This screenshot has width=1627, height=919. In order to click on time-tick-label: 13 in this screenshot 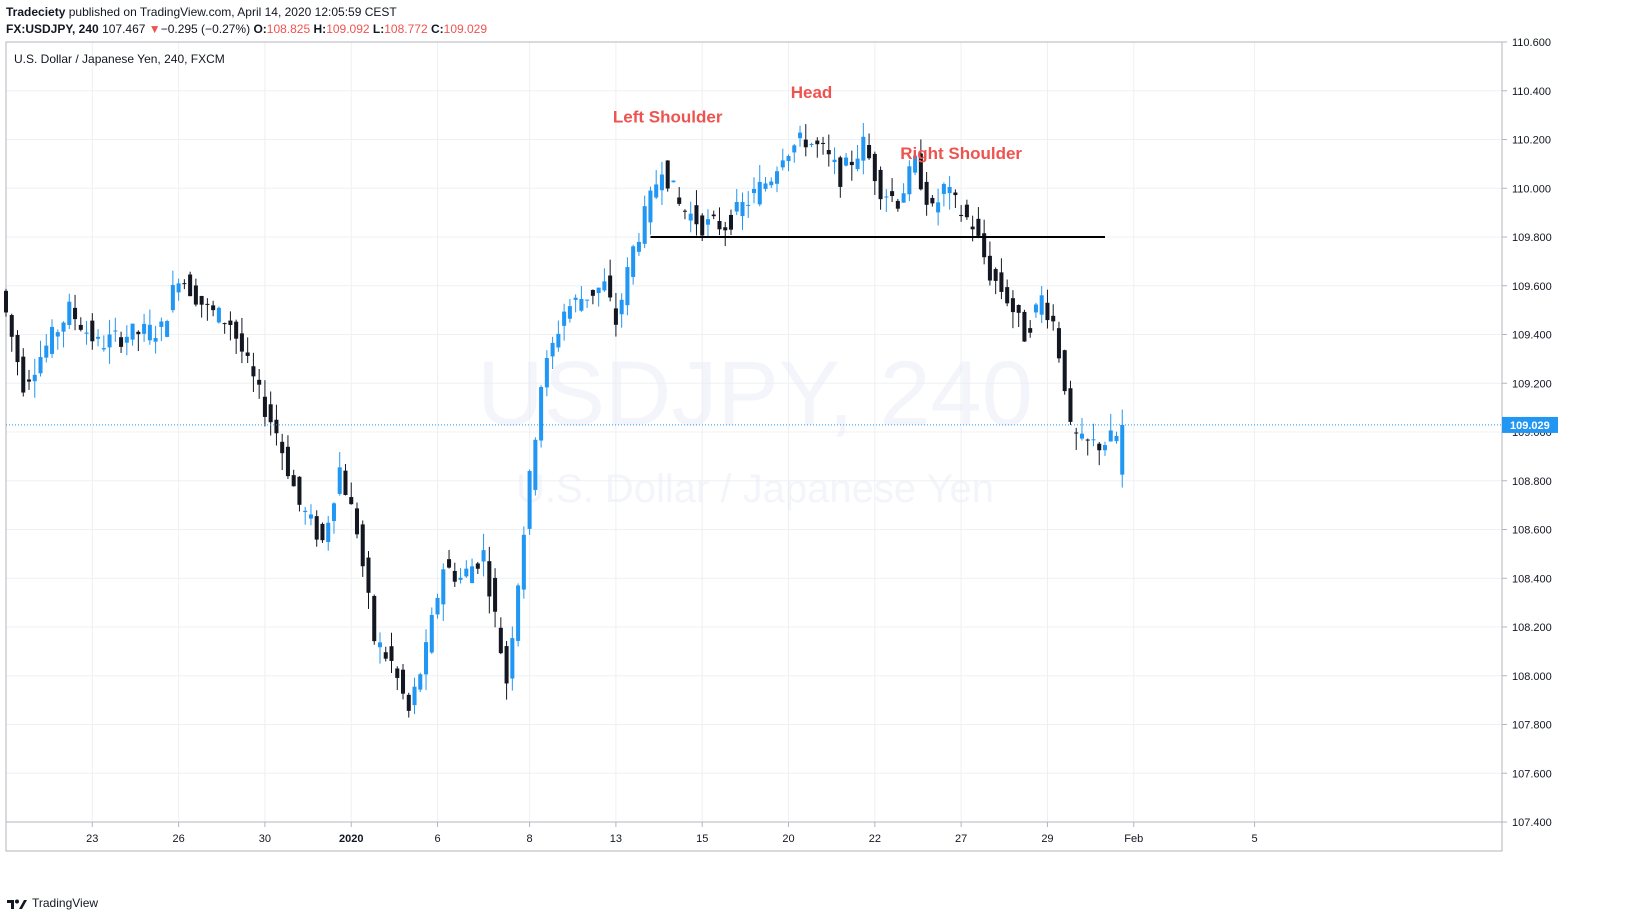, I will do `click(616, 839)`.